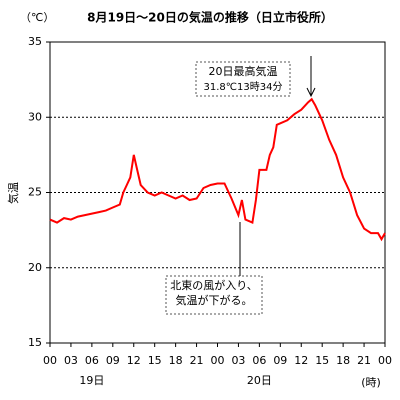 Image resolution: width=400 pixels, height=400 pixels. I want to click on annotation-text: 北東の風が入り、, so click(214, 285).